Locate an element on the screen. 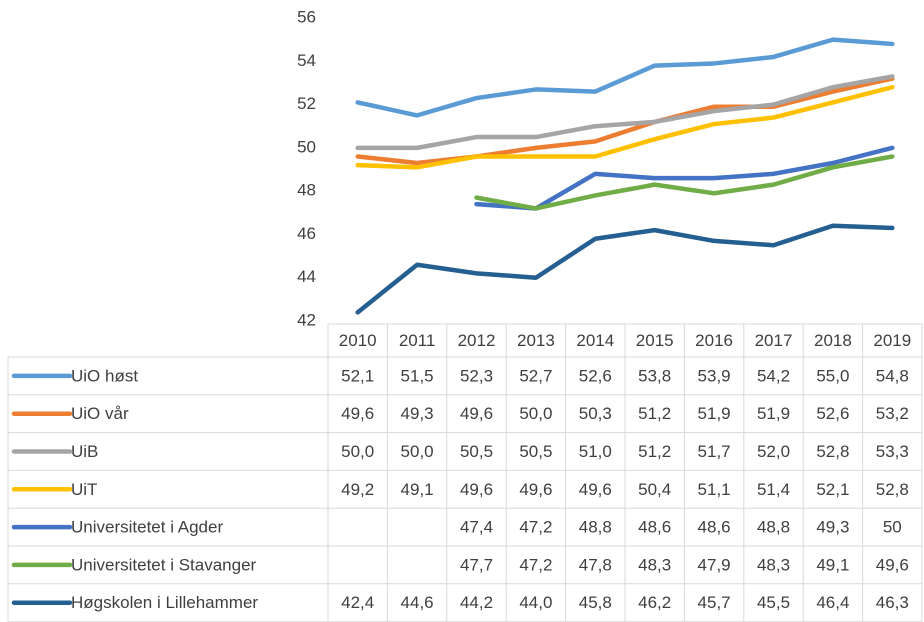 Image resolution: width=924 pixels, height=622 pixels. y-tick-label: 54 is located at coordinates (306, 60).